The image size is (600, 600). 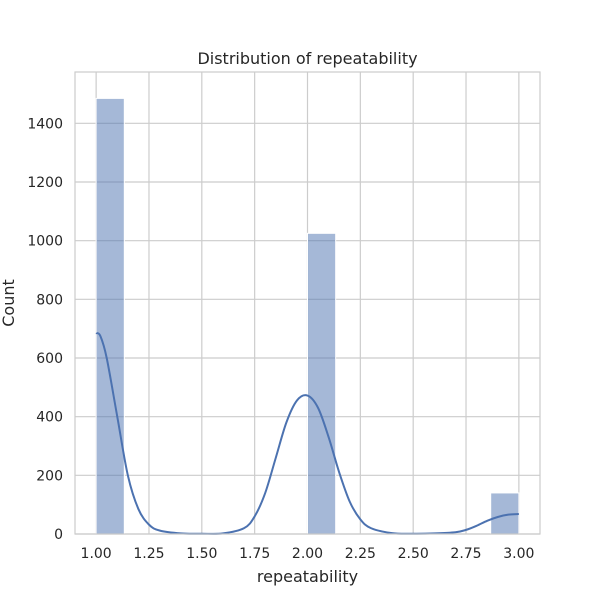 I want to click on x-tick-label: 1.75, so click(x=254, y=554).